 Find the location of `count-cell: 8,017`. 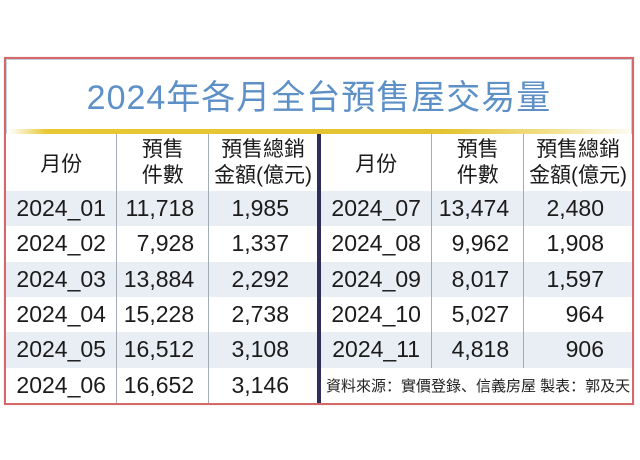

count-cell: 8,017 is located at coordinates (477, 279).